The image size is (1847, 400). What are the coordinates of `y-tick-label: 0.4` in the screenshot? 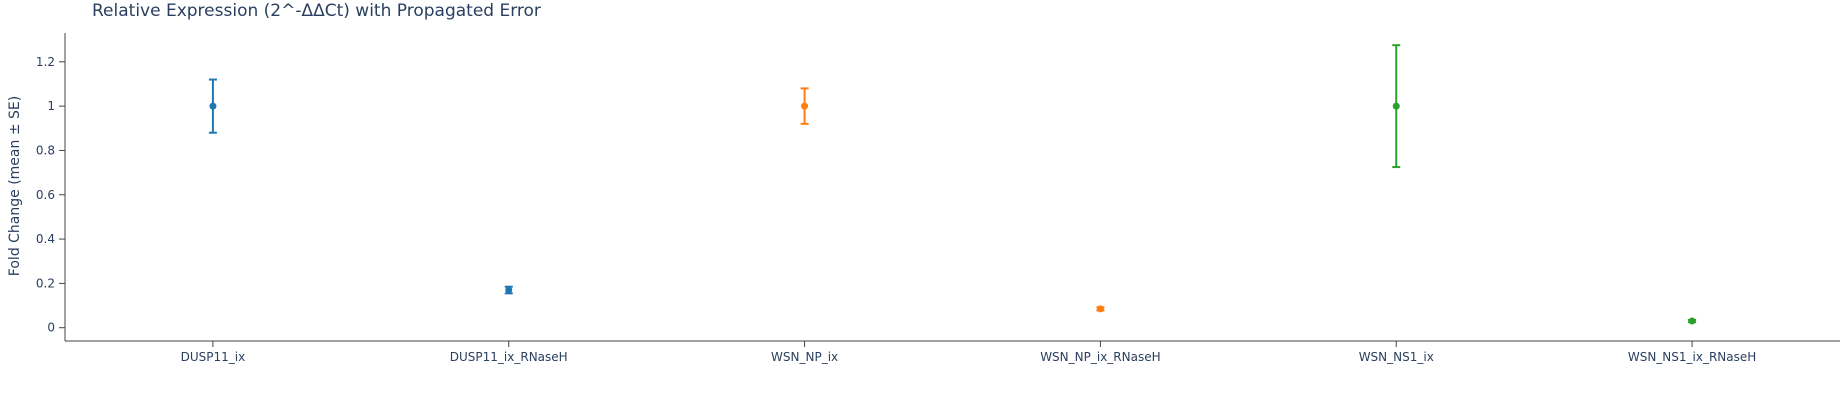 It's located at (45, 239).